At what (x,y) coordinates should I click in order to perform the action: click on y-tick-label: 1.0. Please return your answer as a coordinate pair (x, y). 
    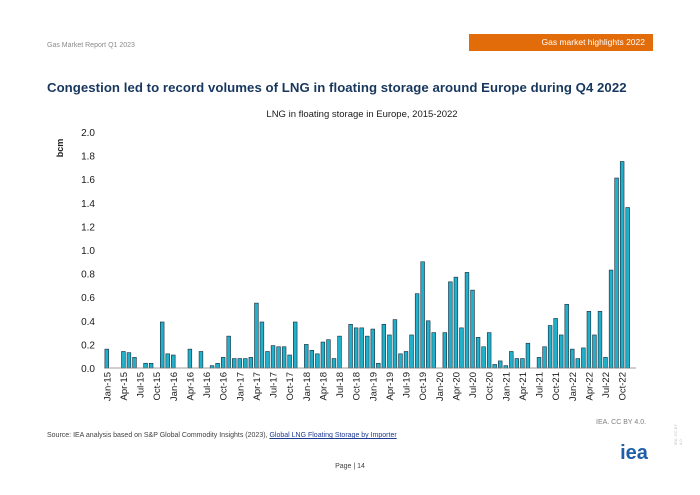
    Looking at the image, I should click on (88, 251).